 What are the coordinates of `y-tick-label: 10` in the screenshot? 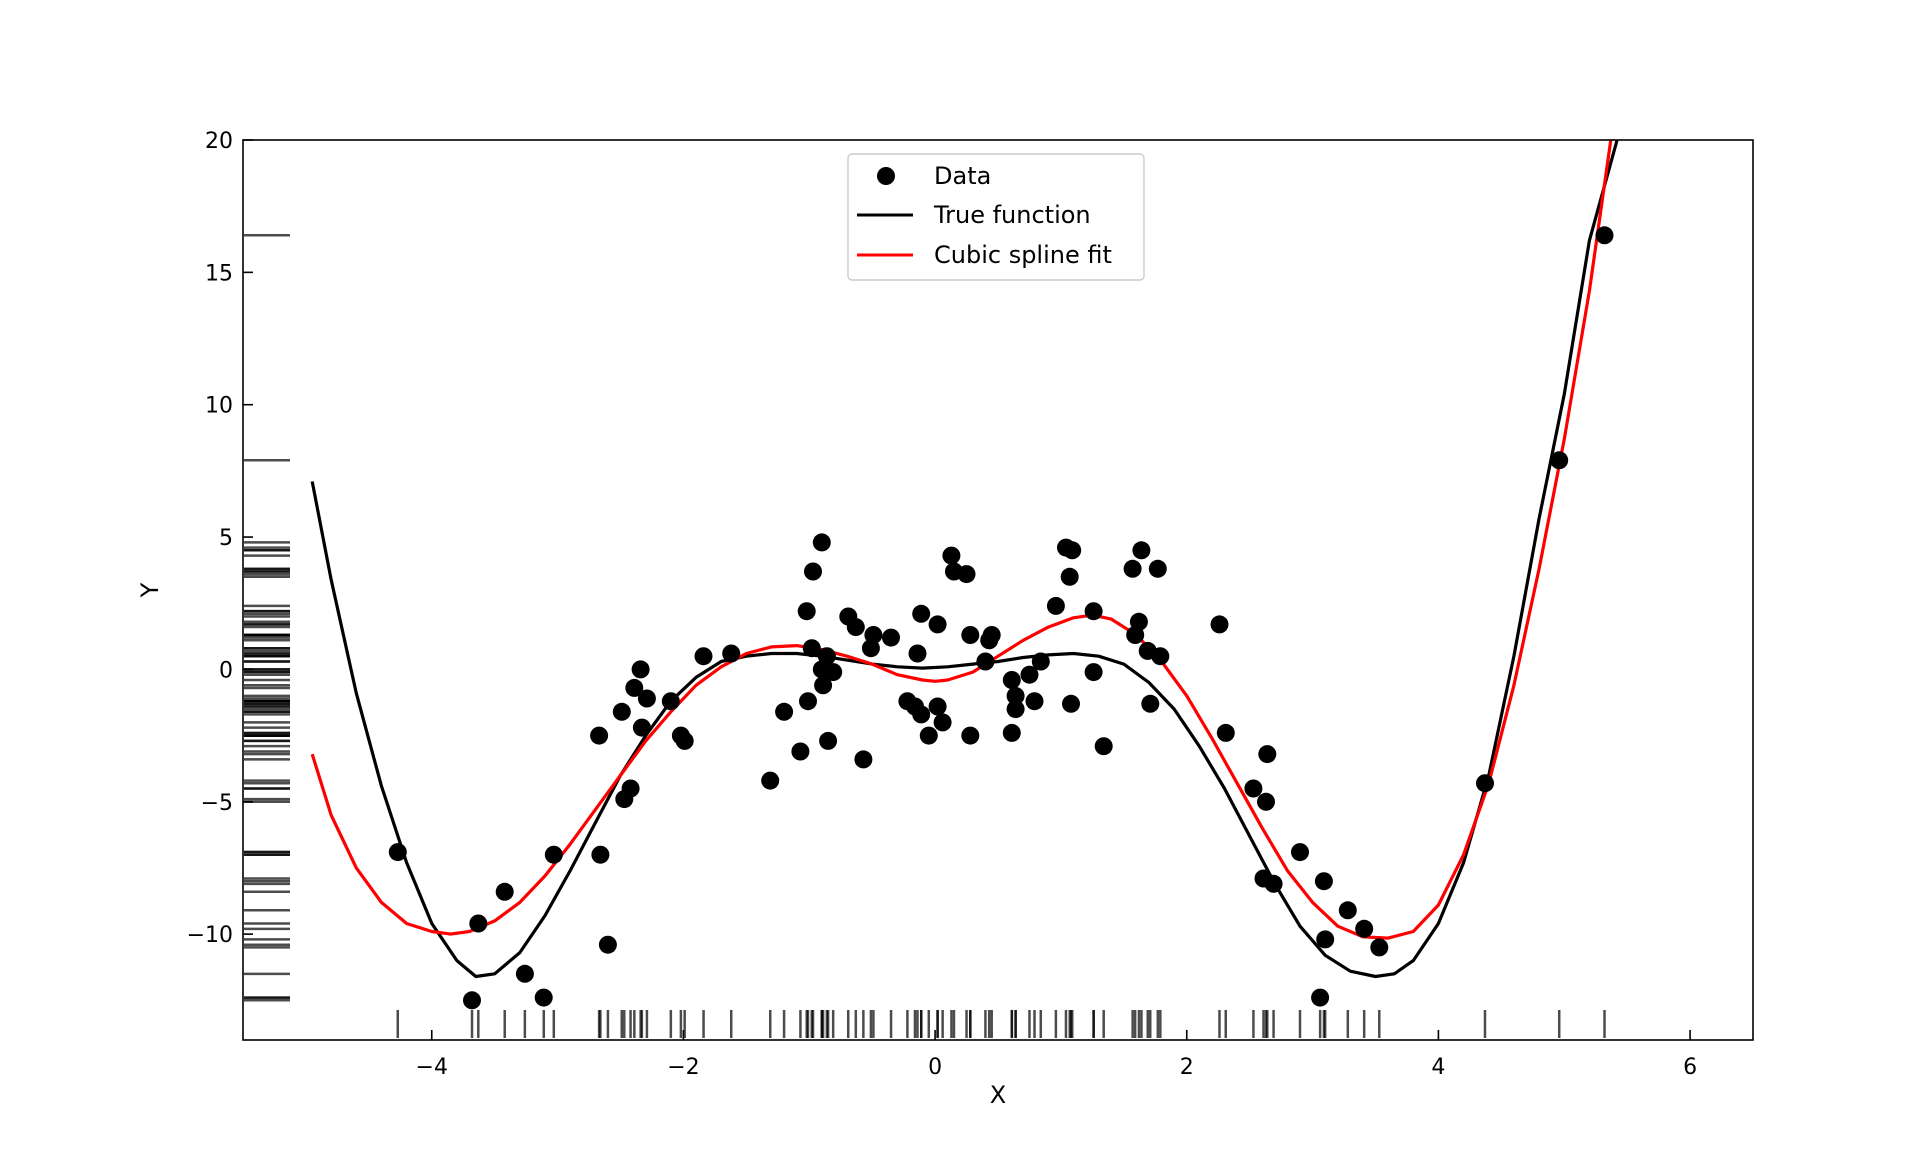 It's located at (219, 406).